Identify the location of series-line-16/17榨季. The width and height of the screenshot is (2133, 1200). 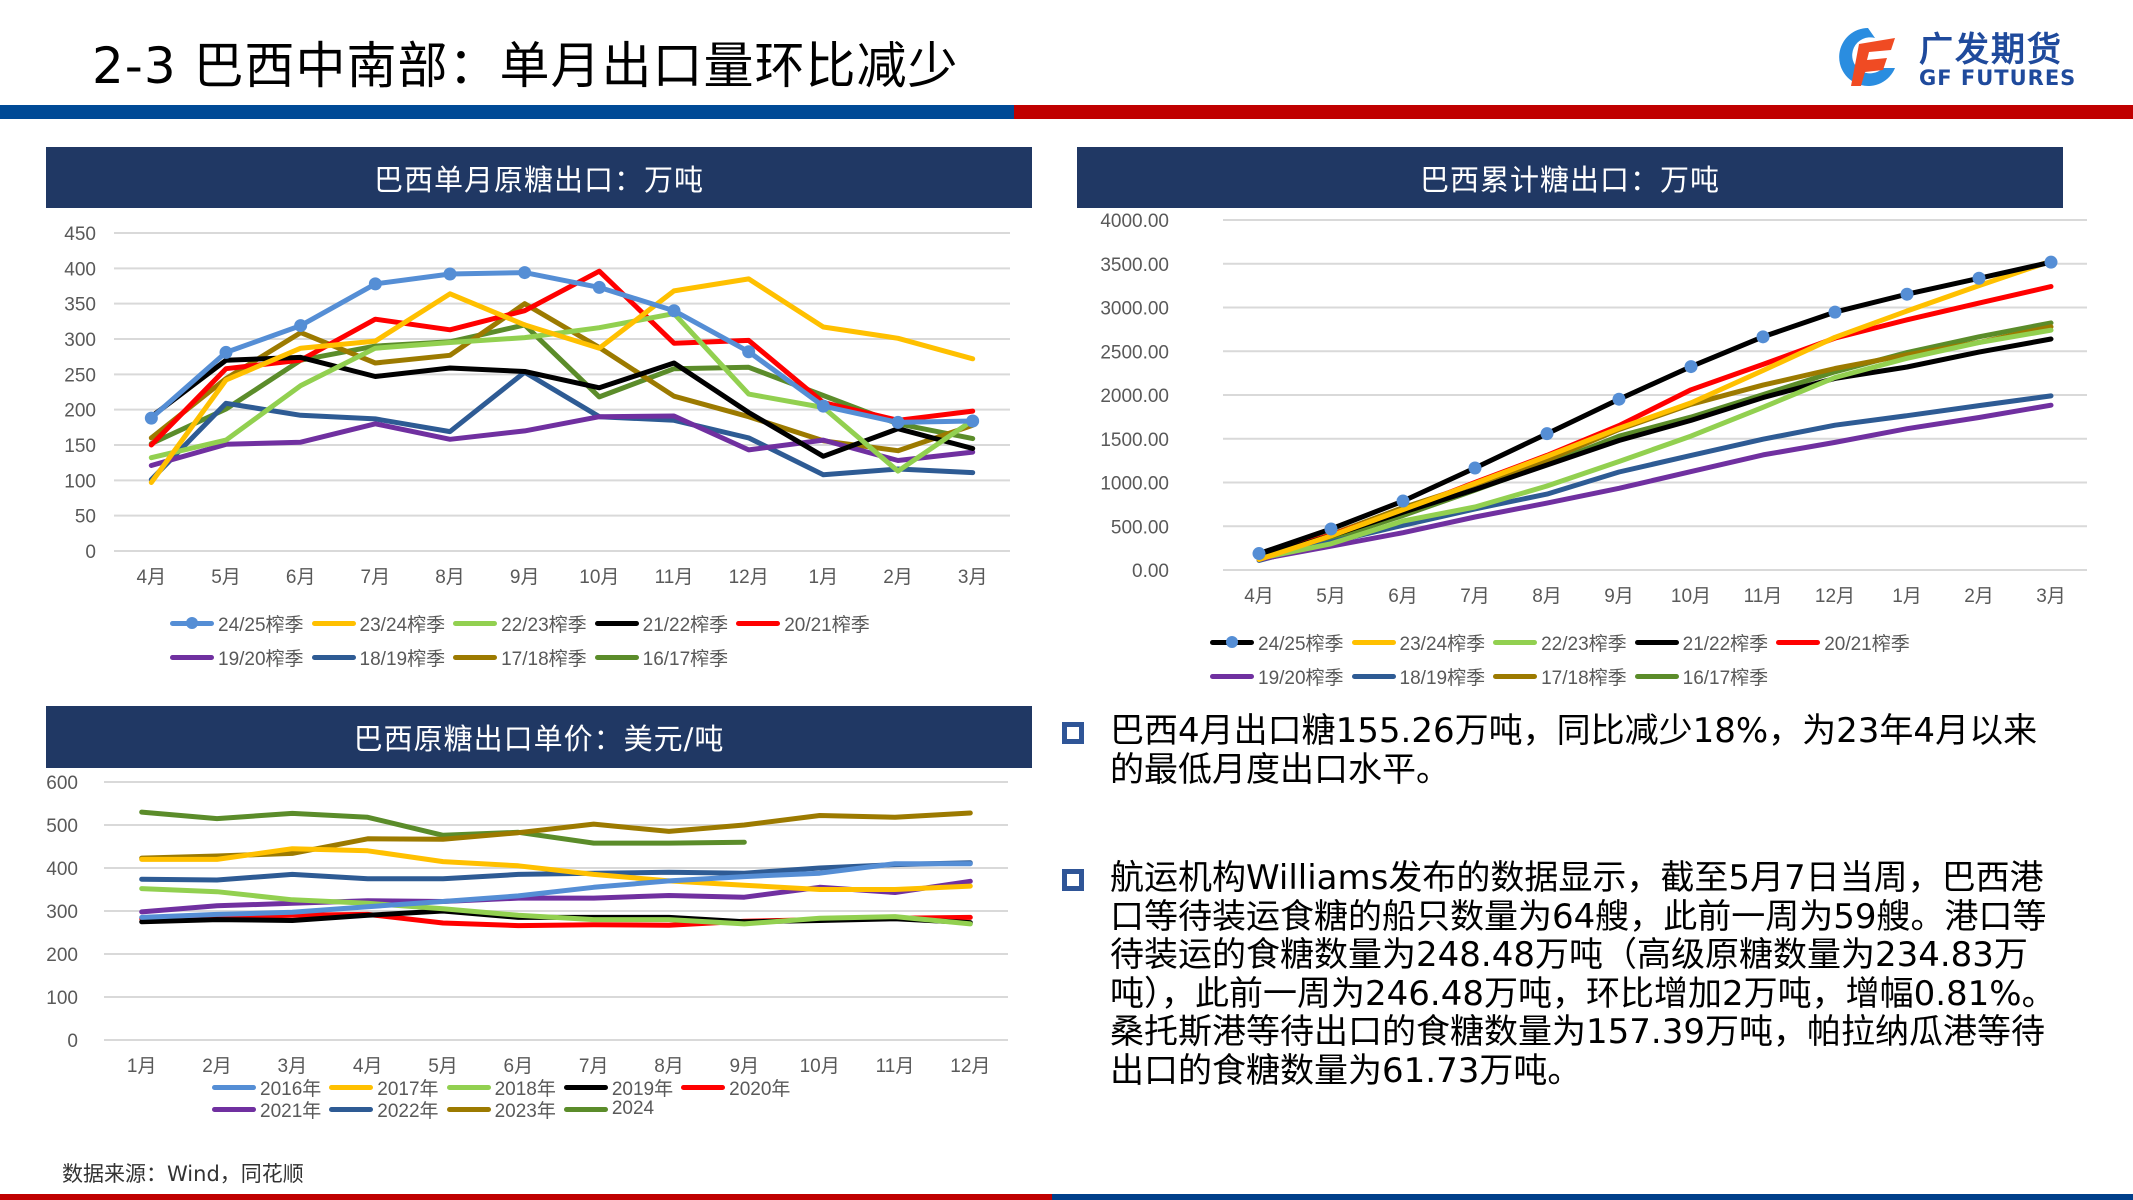
(1655, 440).